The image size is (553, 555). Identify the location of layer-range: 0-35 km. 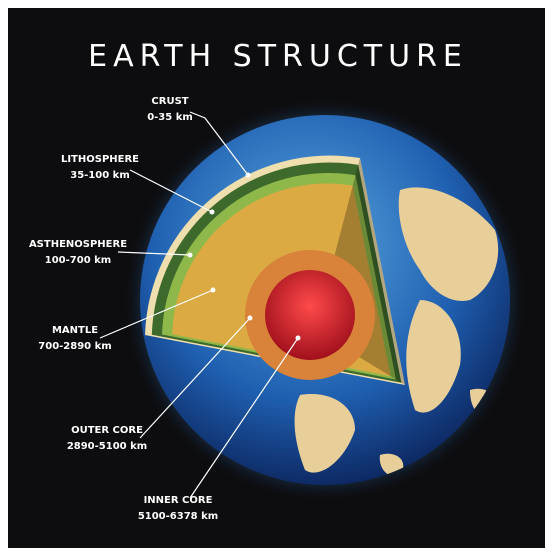
(170, 117).